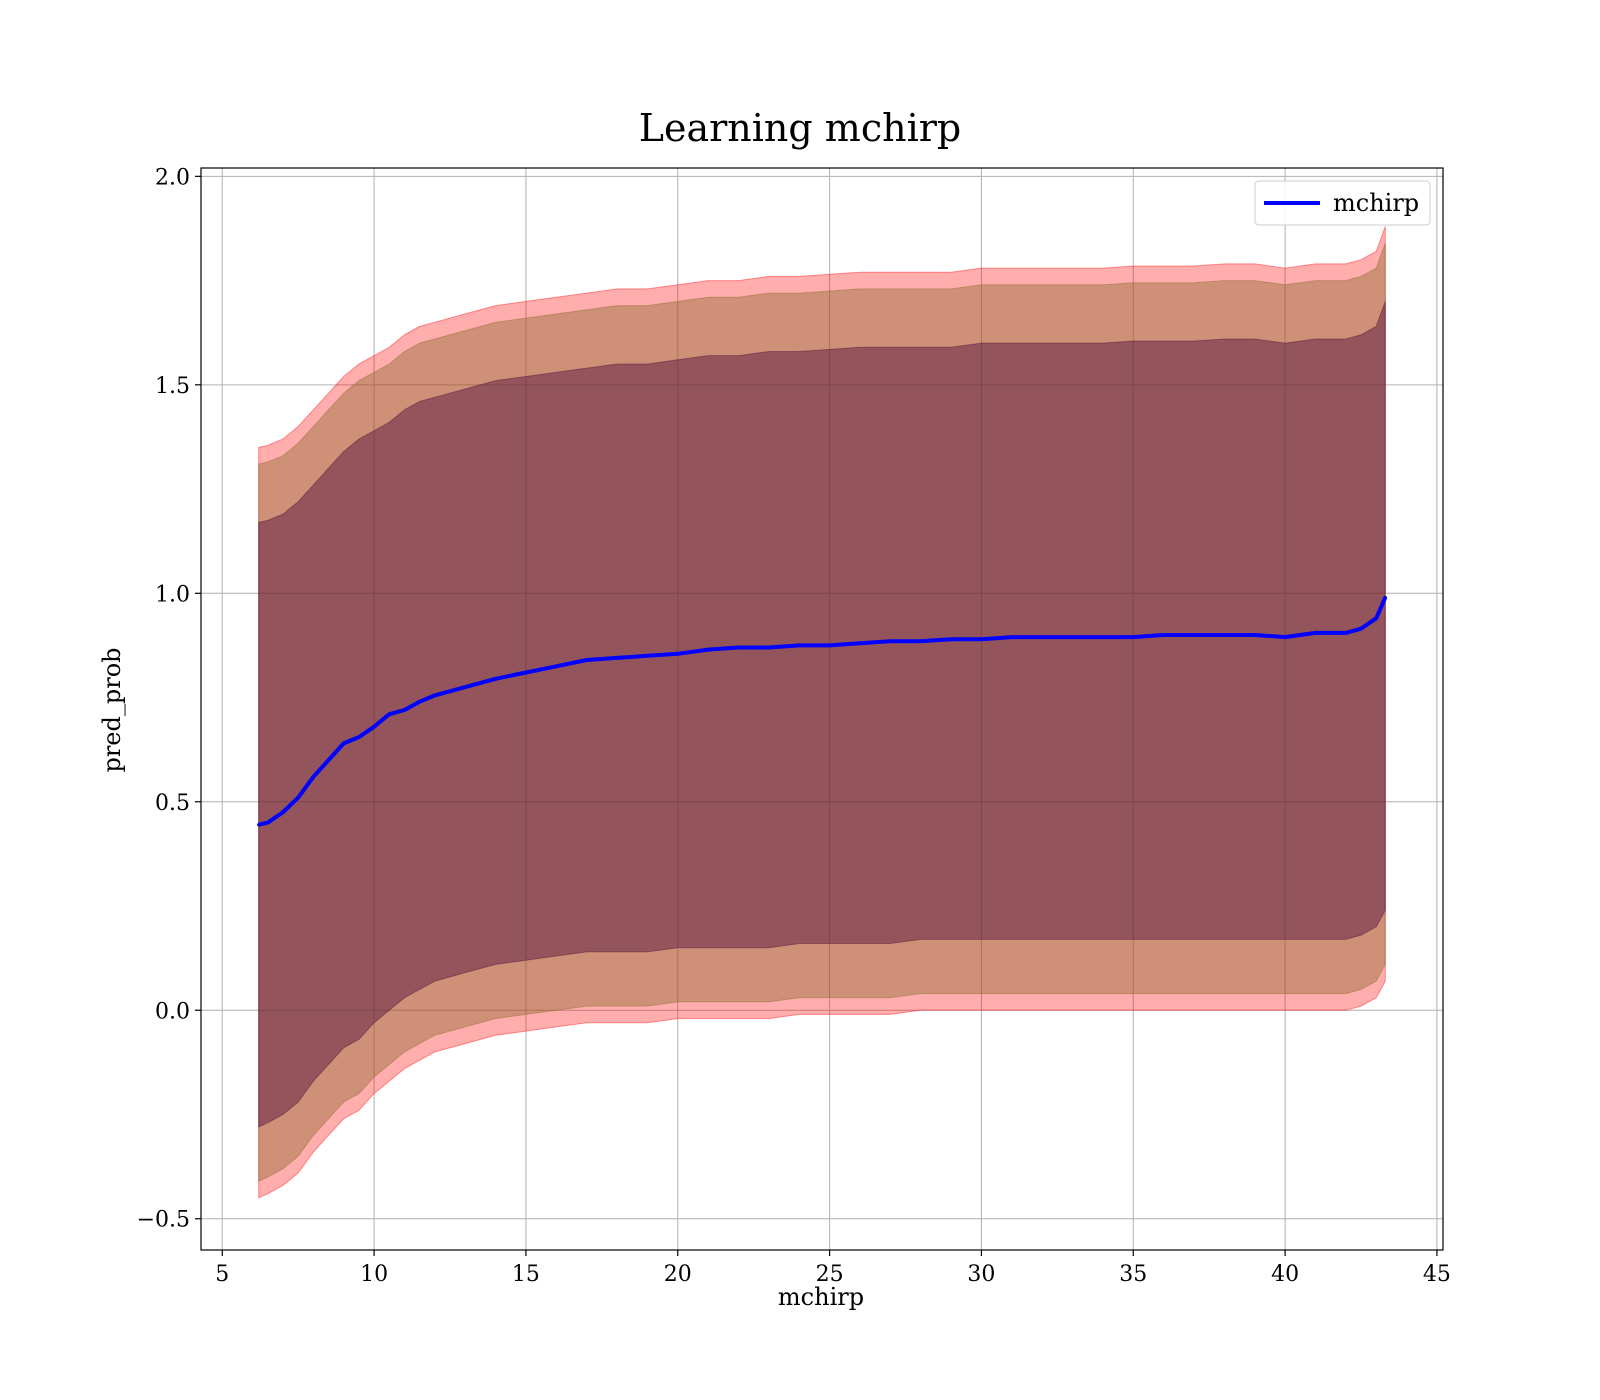 The height and width of the screenshot is (1400, 1600). Describe the element at coordinates (172, 594) in the screenshot. I see `y-tick-label: 1.0` at that location.